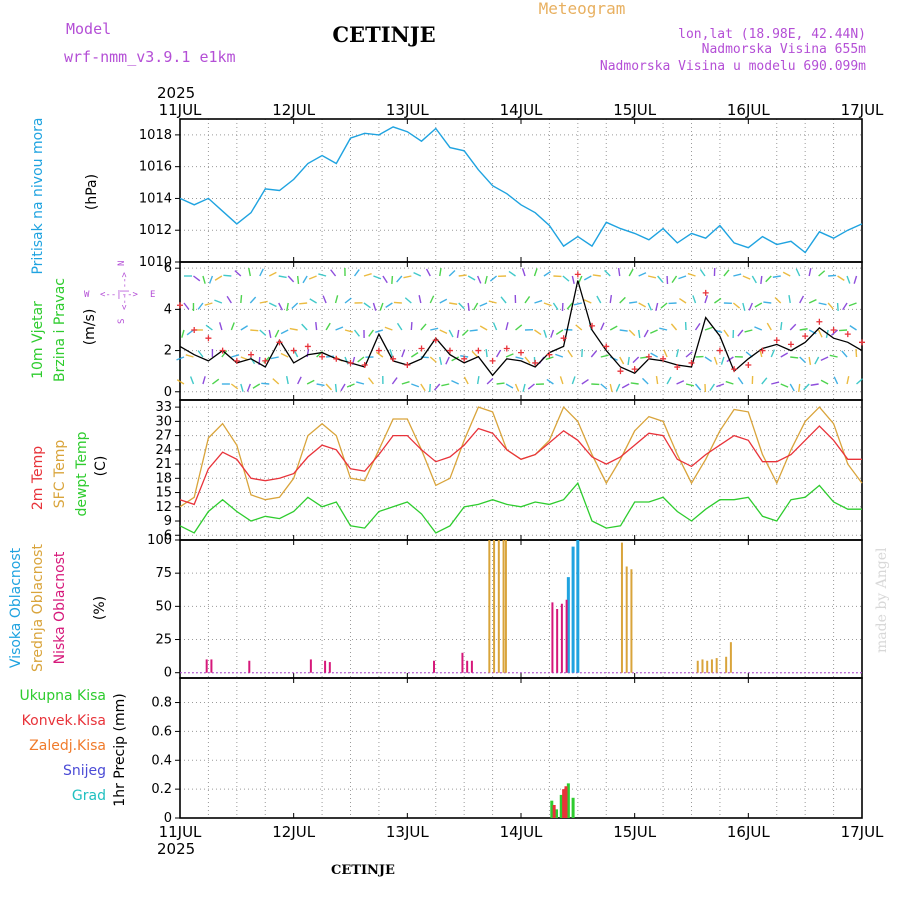  What do you see at coordinates (119, 295) in the screenshot?
I see `compass-arrow-h: <--|-->` at bounding box center [119, 295].